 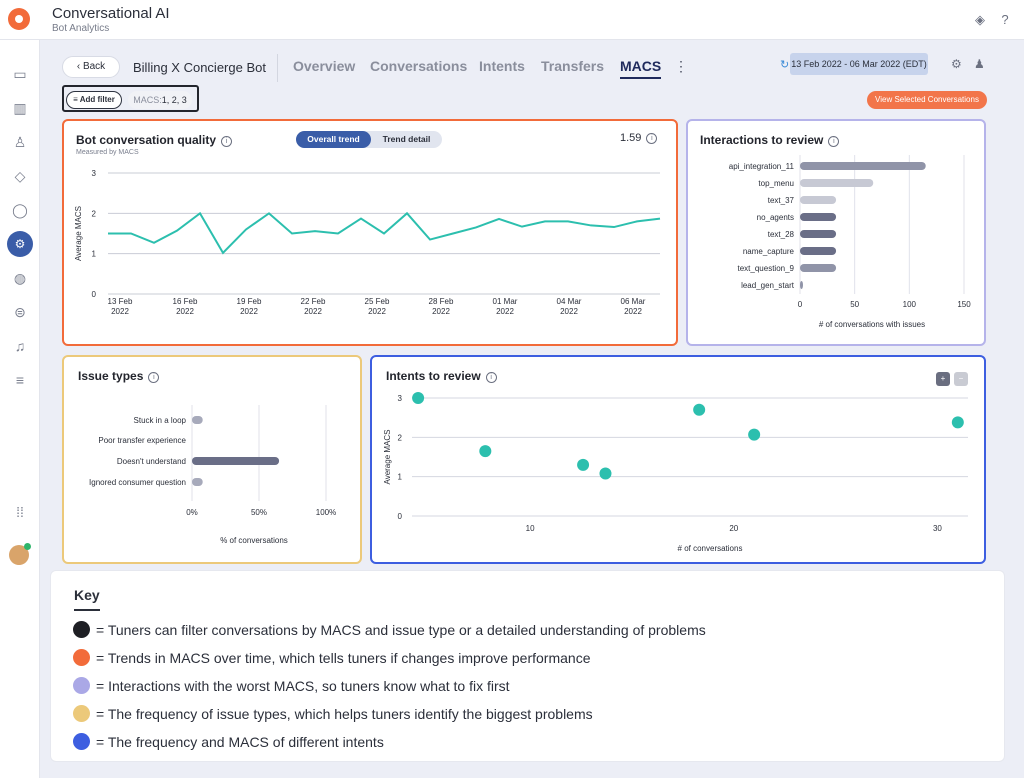 What do you see at coordinates (800, 304) in the screenshot?
I see `x-tick-label: 0` at bounding box center [800, 304].